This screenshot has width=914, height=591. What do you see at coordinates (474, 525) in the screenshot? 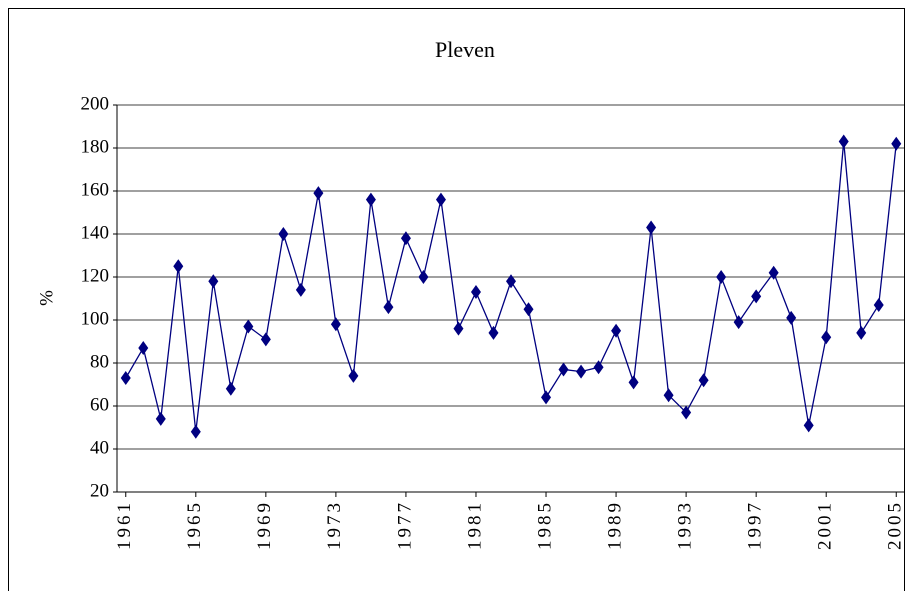
I see `x-tick-label: 1981` at bounding box center [474, 525].